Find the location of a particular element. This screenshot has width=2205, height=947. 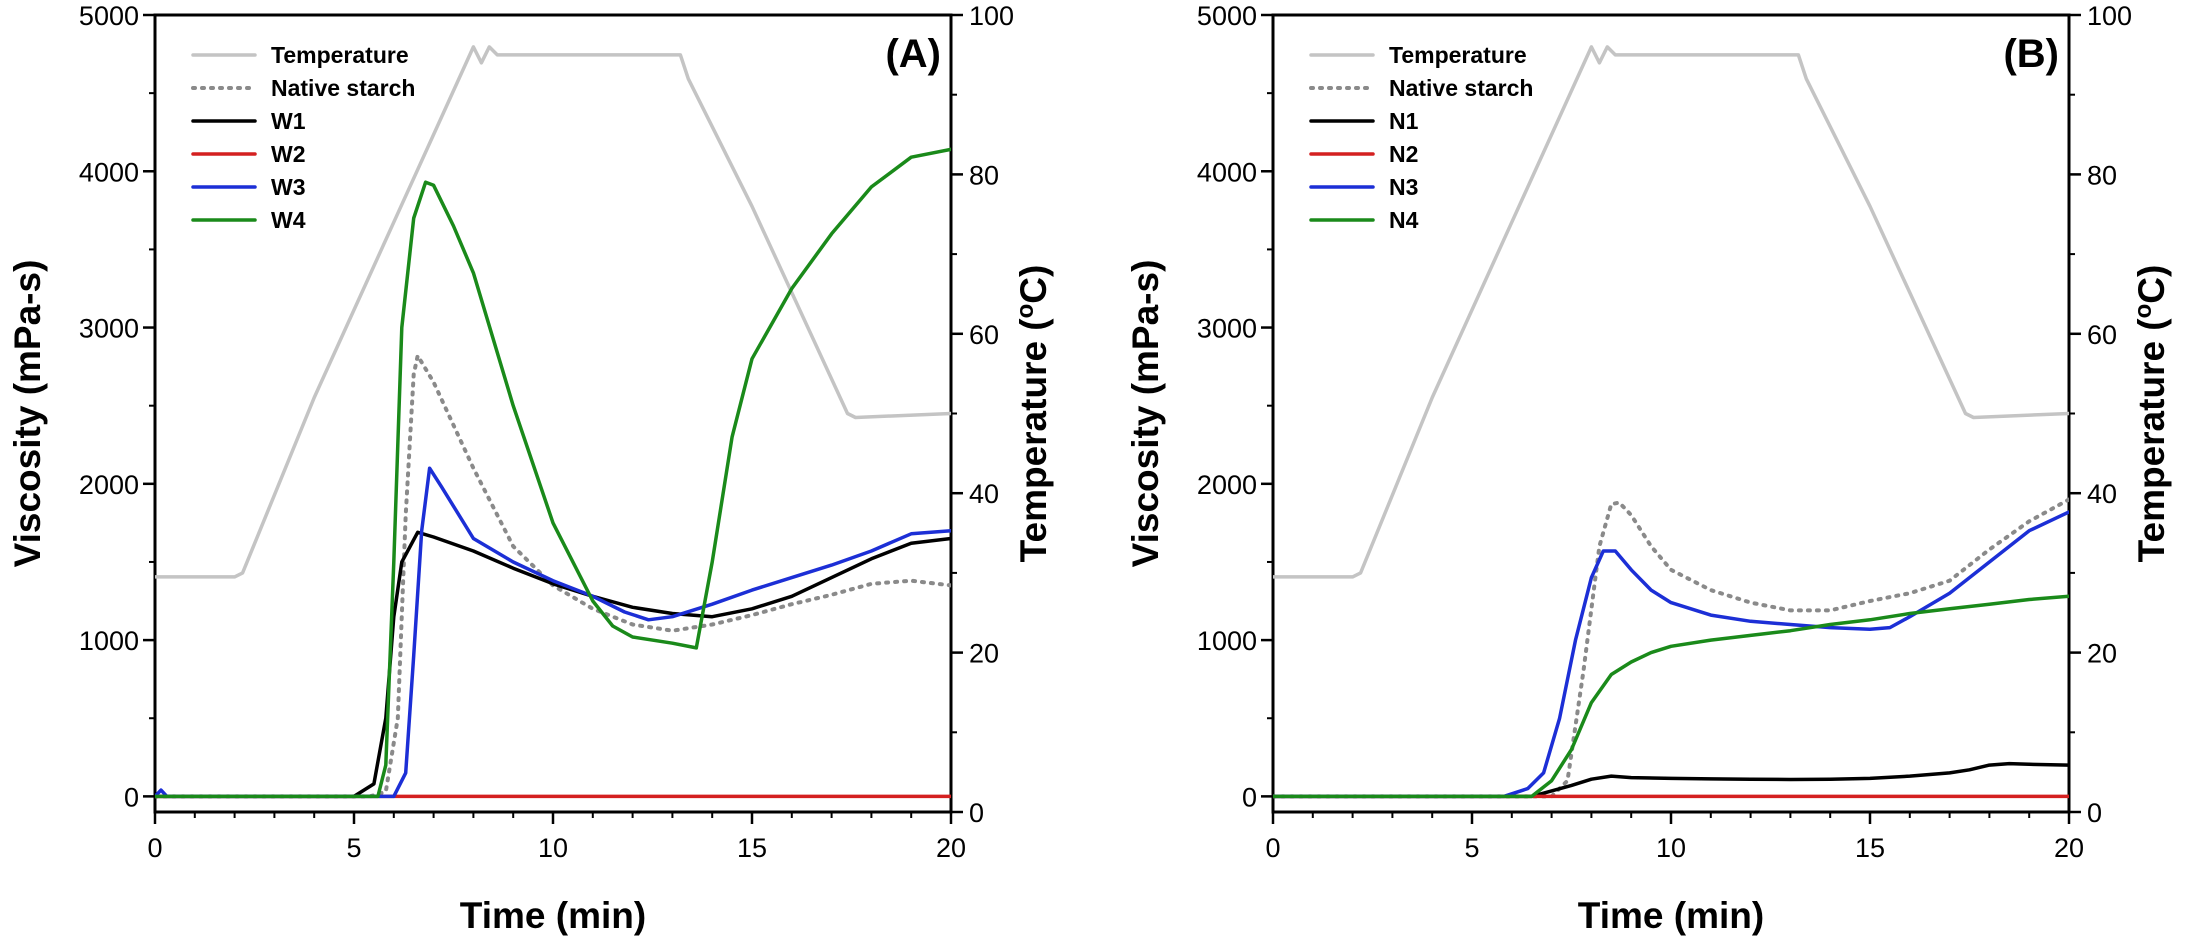

chart-b-xtick-label-4: 20 is located at coordinates (2069, 848).